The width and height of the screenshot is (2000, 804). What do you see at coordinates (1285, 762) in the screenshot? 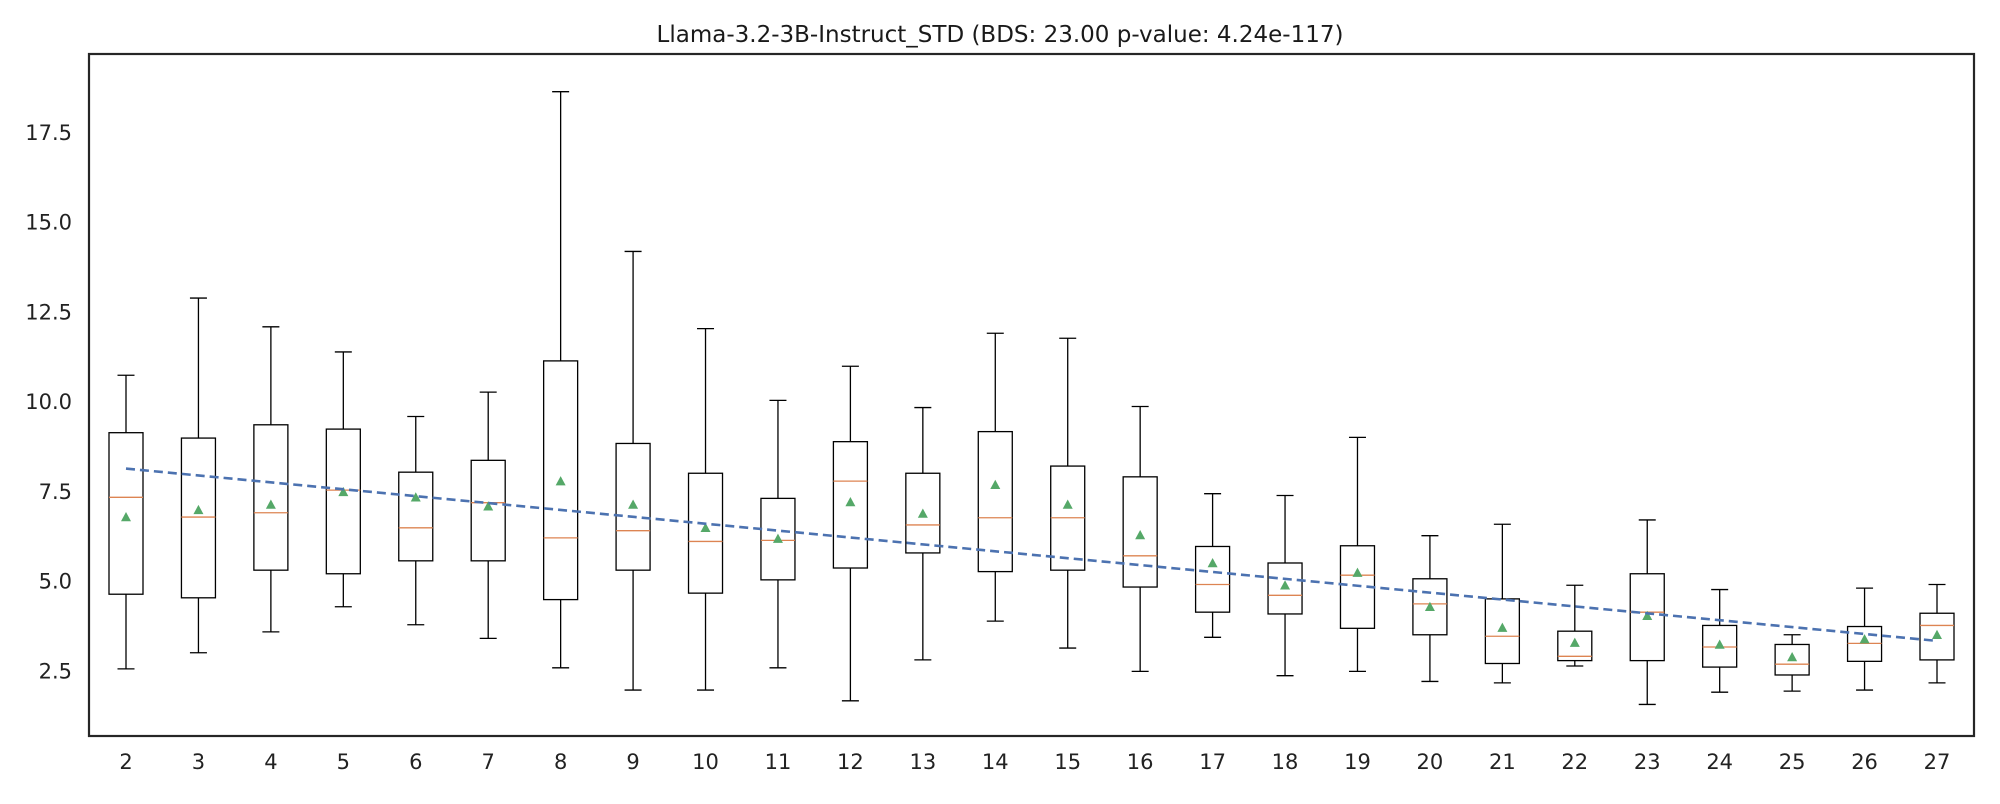
I see `x-tick-label: 18` at bounding box center [1285, 762].